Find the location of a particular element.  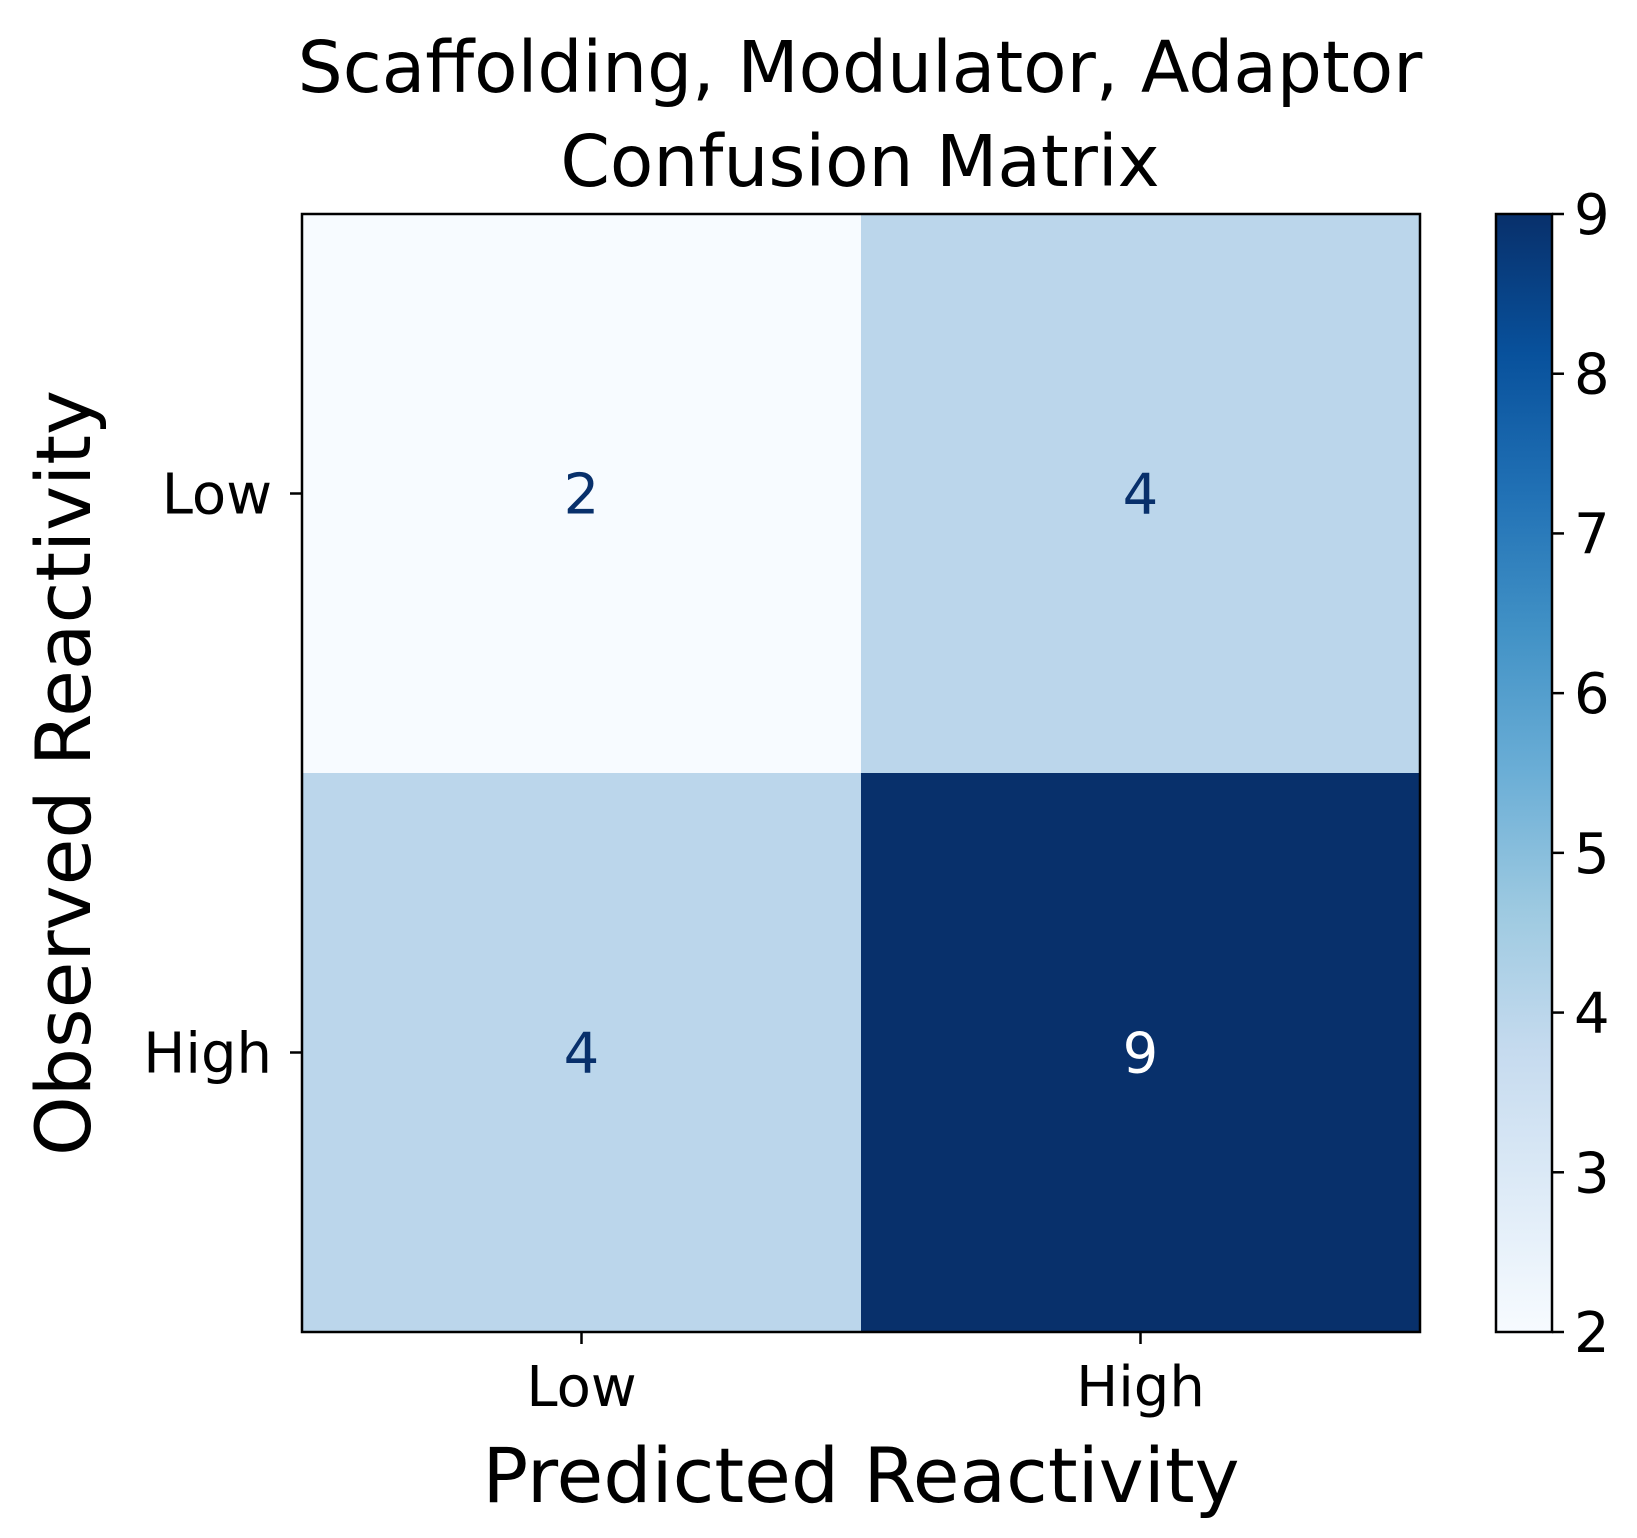

colorbar-tick-label: 8 is located at coordinates (1592, 375).